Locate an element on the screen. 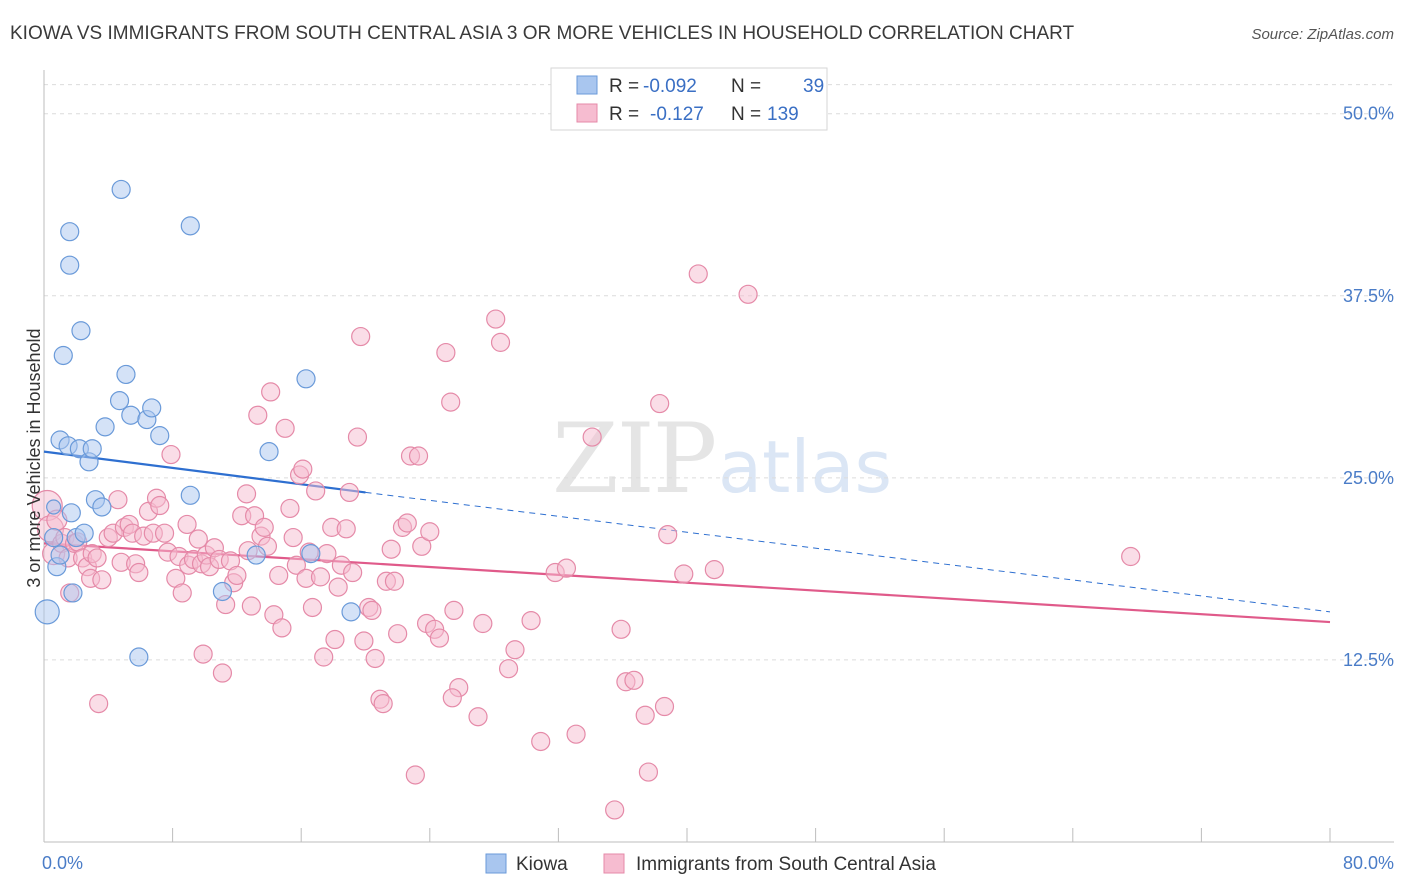 Image resolution: width=1406 pixels, height=892 pixels. y-tick-label-1: 37.5% is located at coordinates (1368, 296).